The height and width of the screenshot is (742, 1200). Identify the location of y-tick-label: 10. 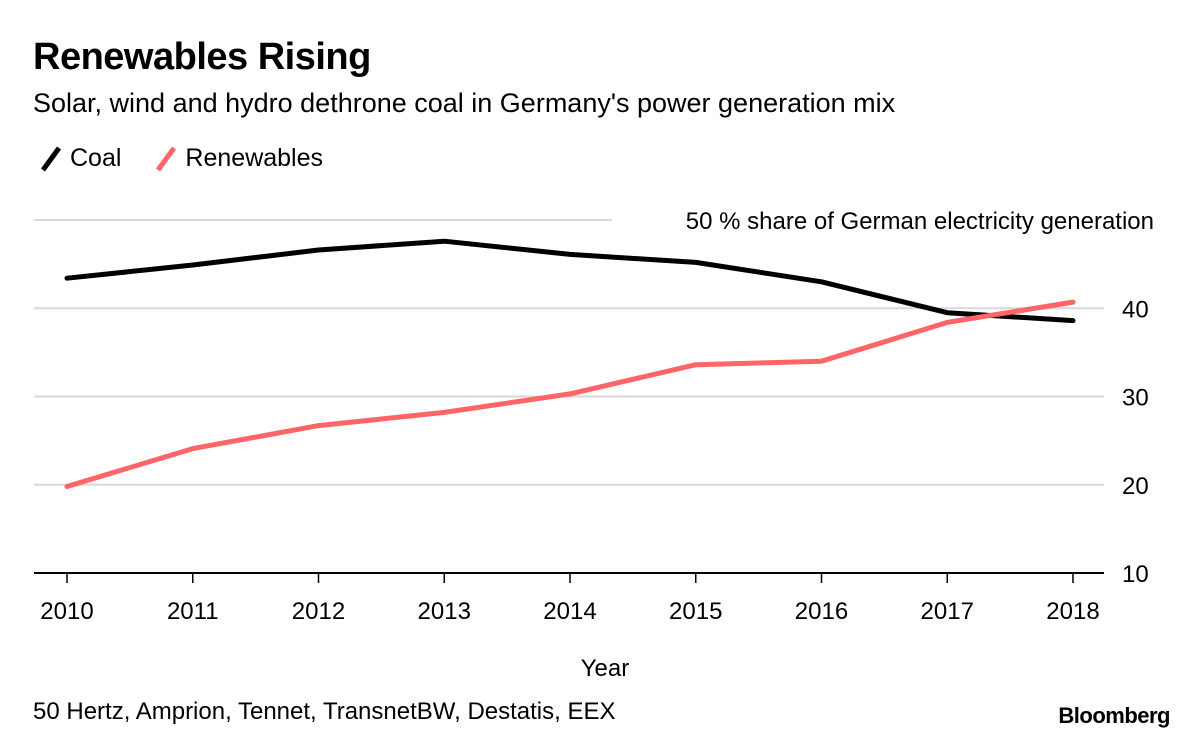
(1135, 574).